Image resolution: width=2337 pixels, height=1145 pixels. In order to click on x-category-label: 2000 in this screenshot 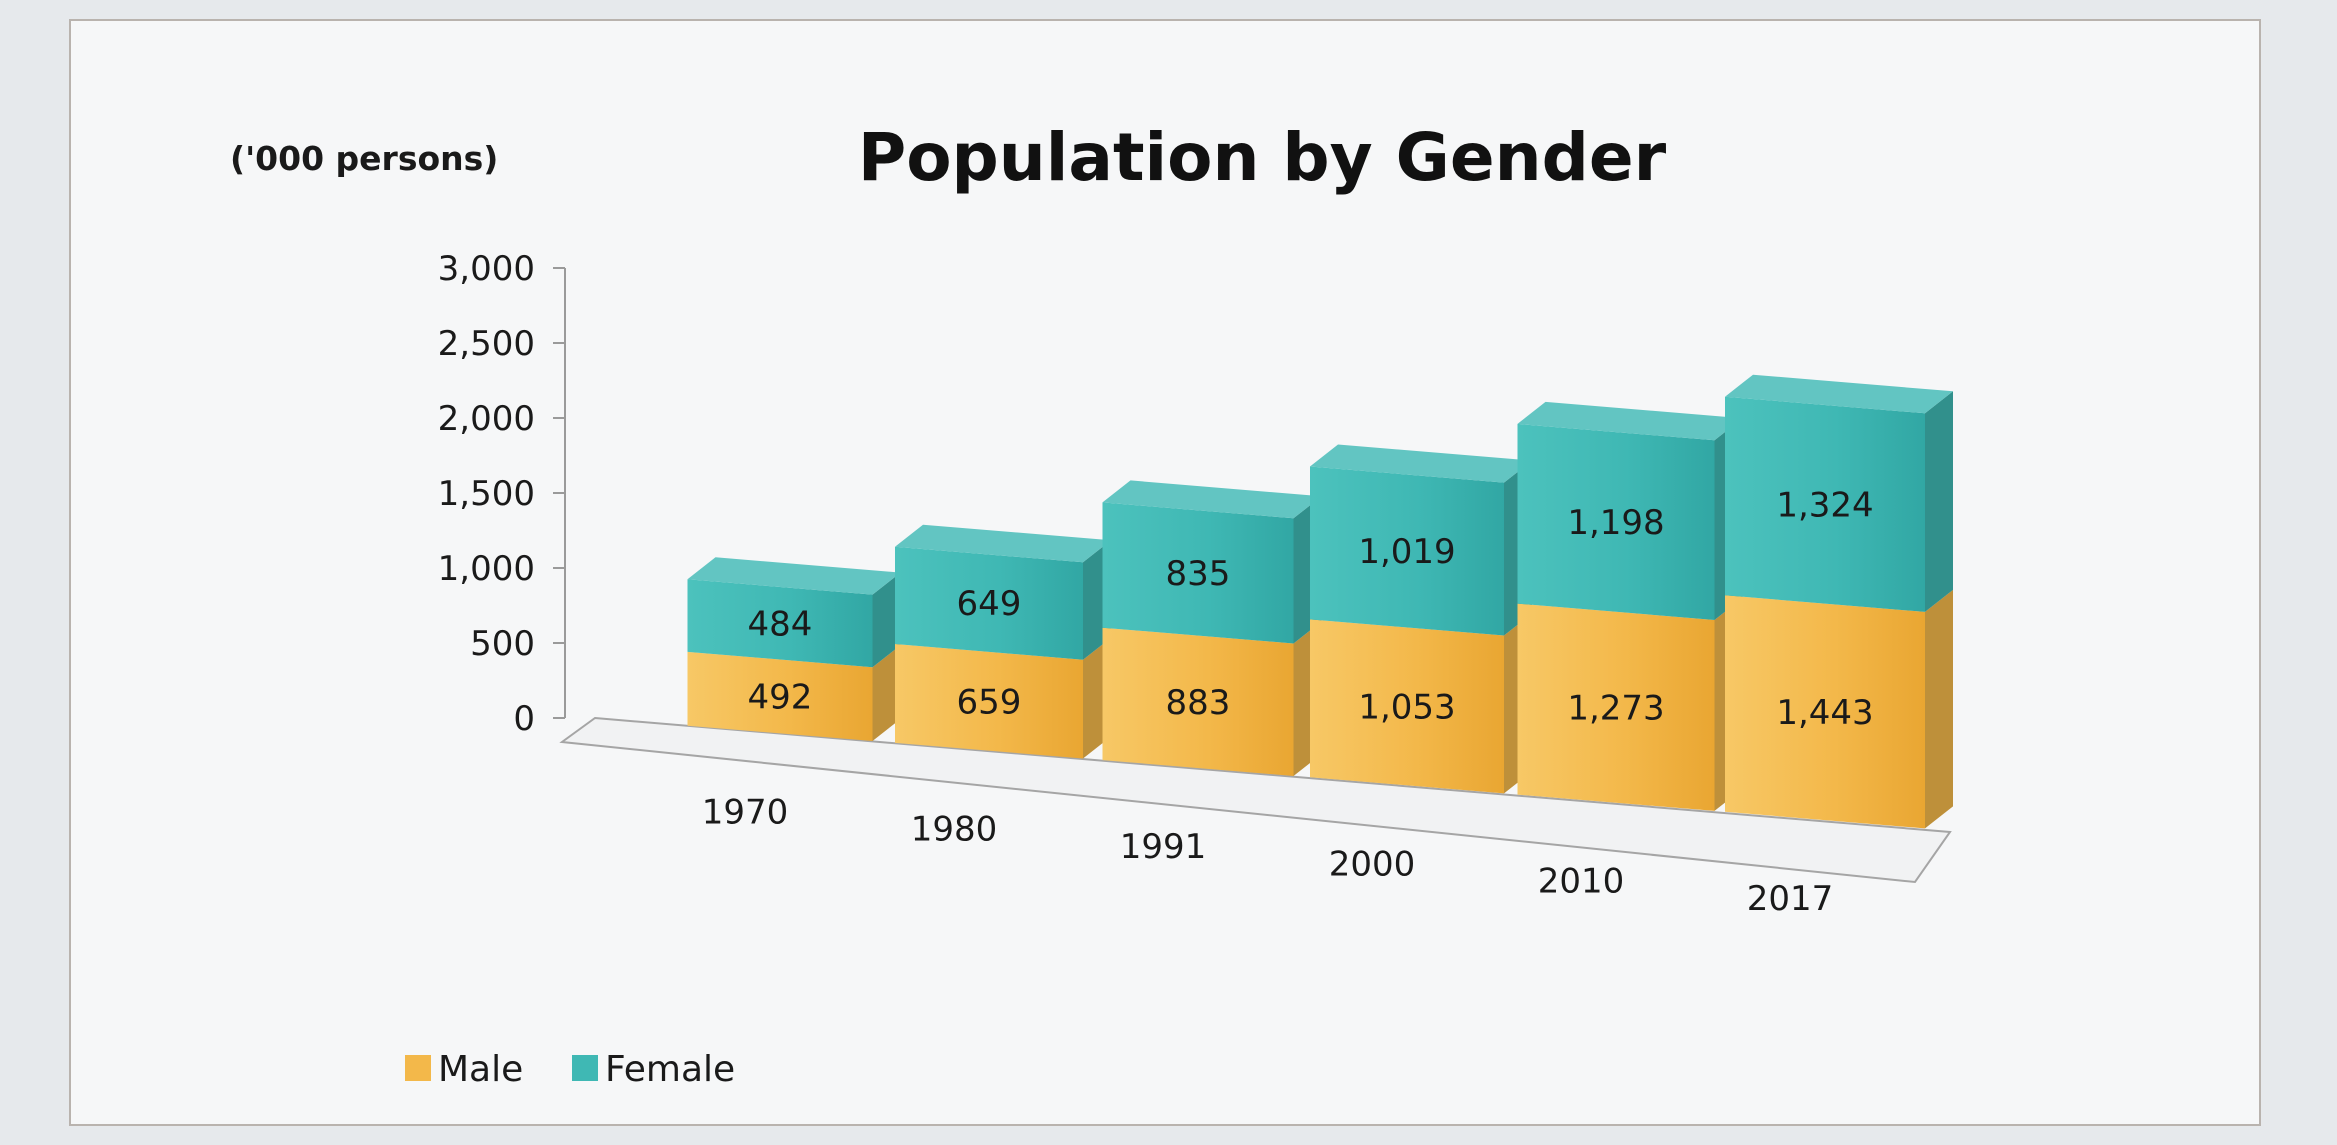, I will do `click(1372, 864)`.